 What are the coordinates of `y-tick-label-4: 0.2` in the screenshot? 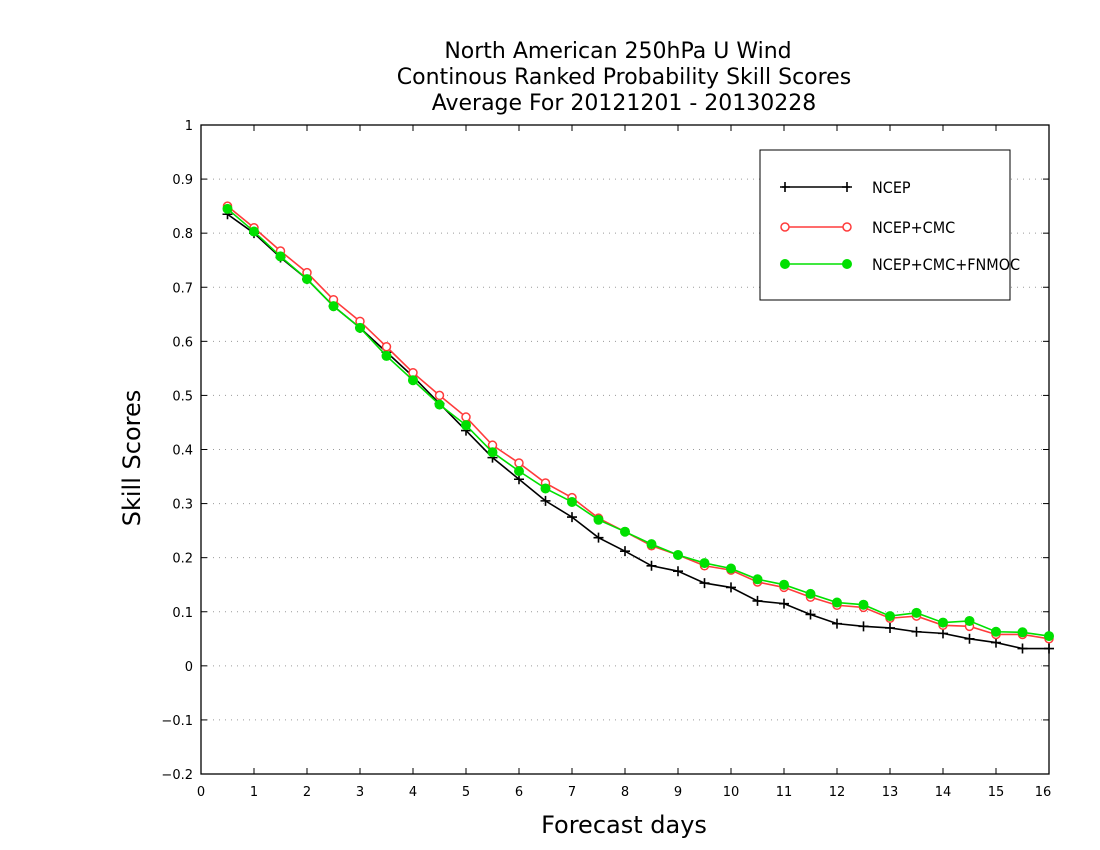 It's located at (182, 559).